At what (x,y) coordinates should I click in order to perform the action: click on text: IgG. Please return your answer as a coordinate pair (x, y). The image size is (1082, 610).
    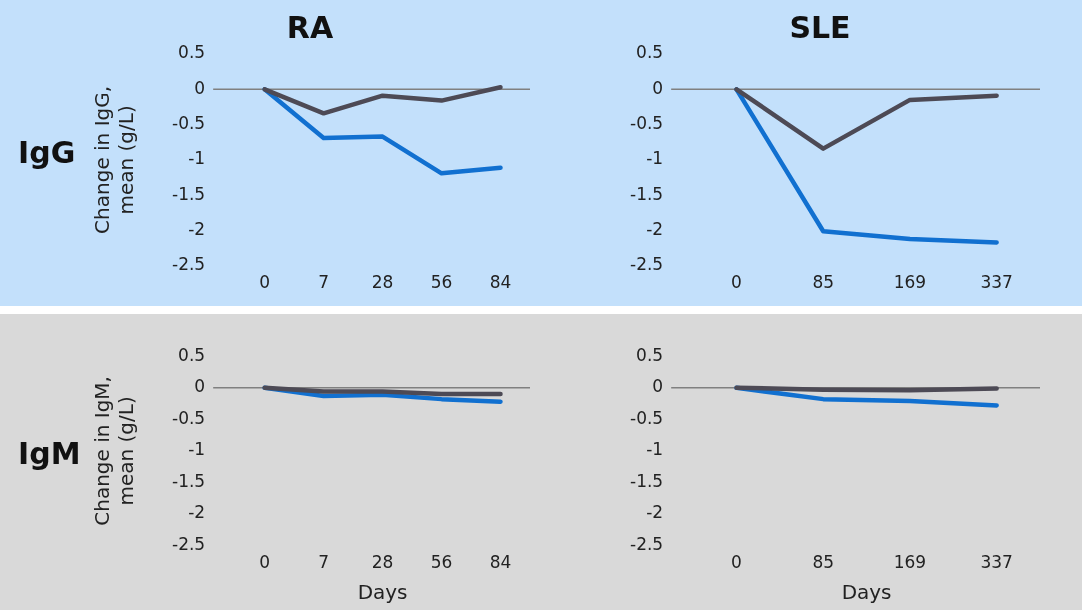
    Looking at the image, I should click on (47, 152).